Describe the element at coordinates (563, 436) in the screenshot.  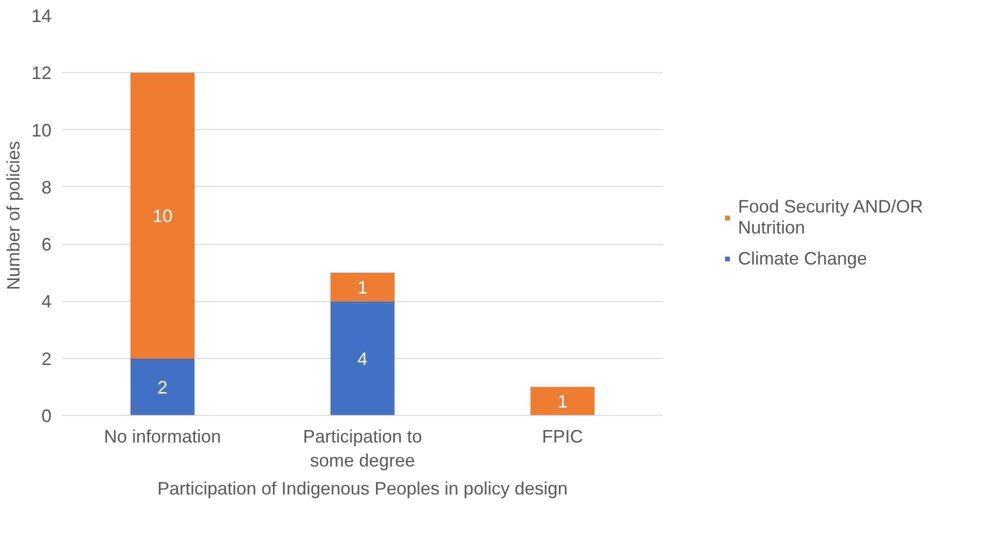
I see `x-tick-label: FPIC` at that location.